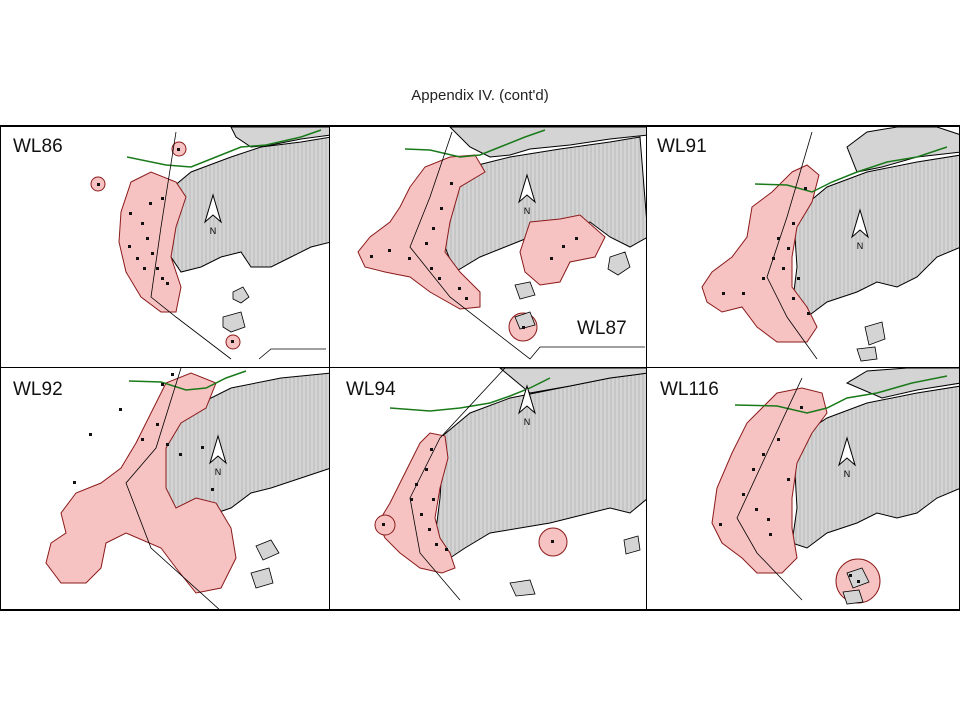 Image resolution: width=960 pixels, height=720 pixels. What do you see at coordinates (371, 389) in the screenshot?
I see `panel-label: WL94` at bounding box center [371, 389].